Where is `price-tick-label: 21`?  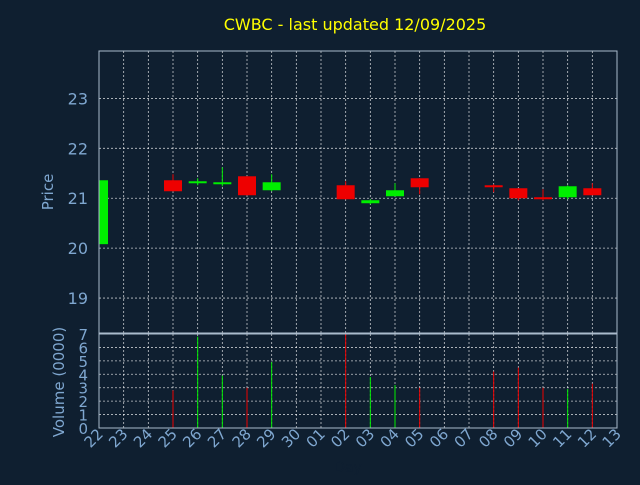
price-tick-label: 21 is located at coordinates (78, 198).